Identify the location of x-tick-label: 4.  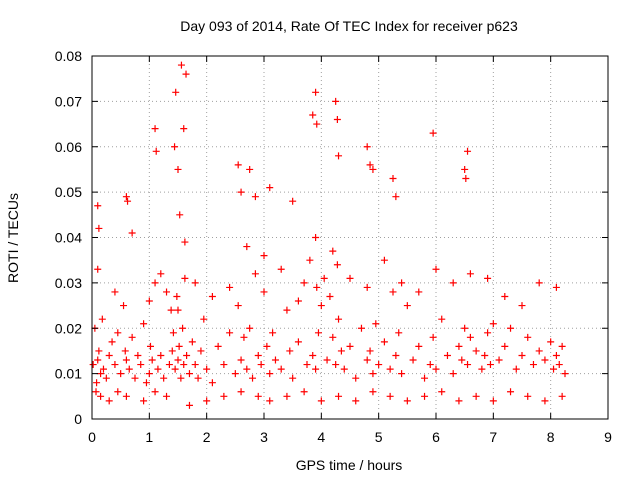
(321, 437).